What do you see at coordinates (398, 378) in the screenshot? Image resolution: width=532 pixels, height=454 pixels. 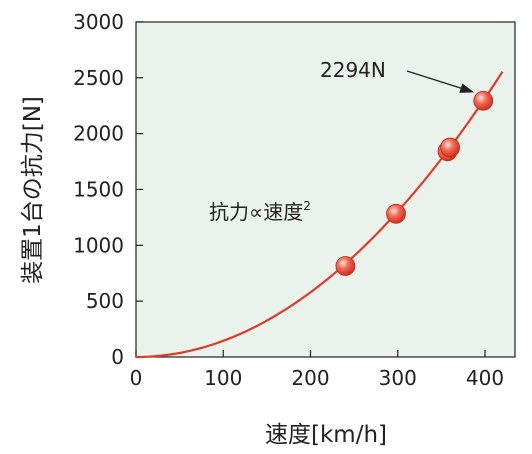 I see `x-tick-label: 300` at bounding box center [398, 378].